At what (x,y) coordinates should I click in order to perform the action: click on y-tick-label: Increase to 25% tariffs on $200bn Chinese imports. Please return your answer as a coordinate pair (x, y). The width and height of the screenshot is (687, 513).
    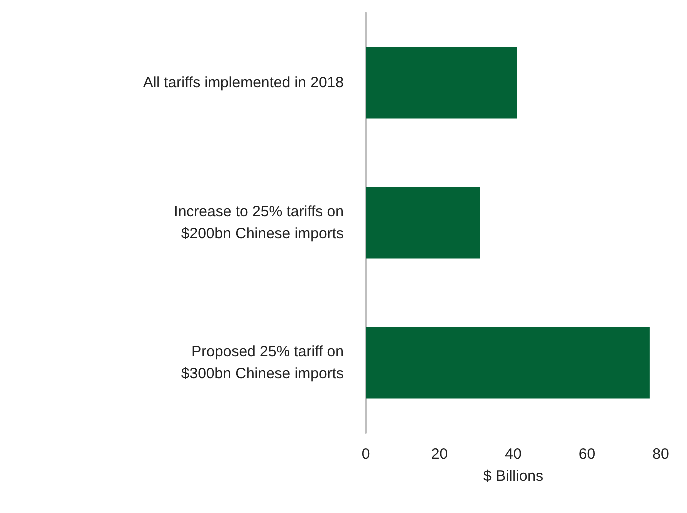
    Looking at the image, I should click on (259, 223).